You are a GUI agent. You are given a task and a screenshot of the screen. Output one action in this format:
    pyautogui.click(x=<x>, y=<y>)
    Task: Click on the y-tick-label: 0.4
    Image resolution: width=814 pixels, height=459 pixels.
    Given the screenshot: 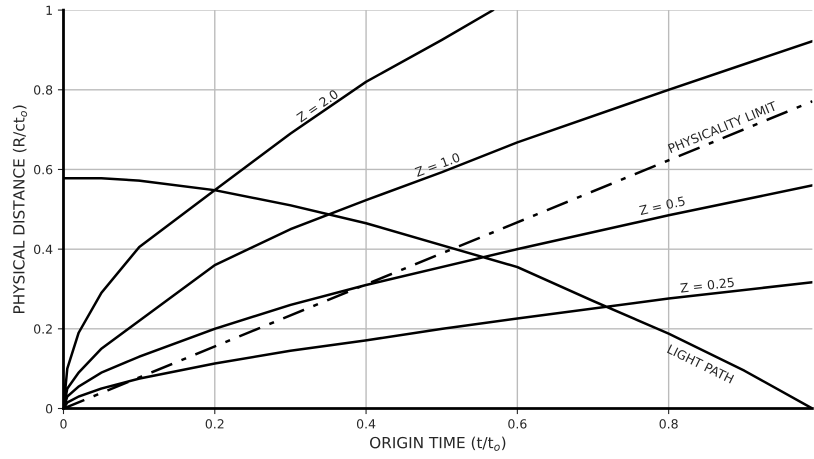 What is the action you would take?
    pyautogui.click(x=43, y=249)
    